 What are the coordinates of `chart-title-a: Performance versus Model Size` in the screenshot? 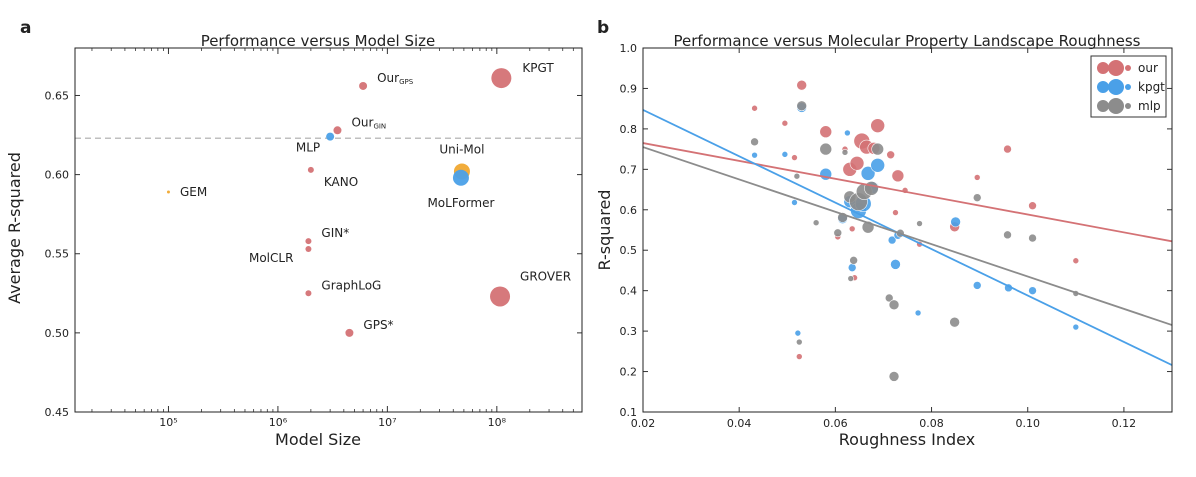 It's located at (318, 41).